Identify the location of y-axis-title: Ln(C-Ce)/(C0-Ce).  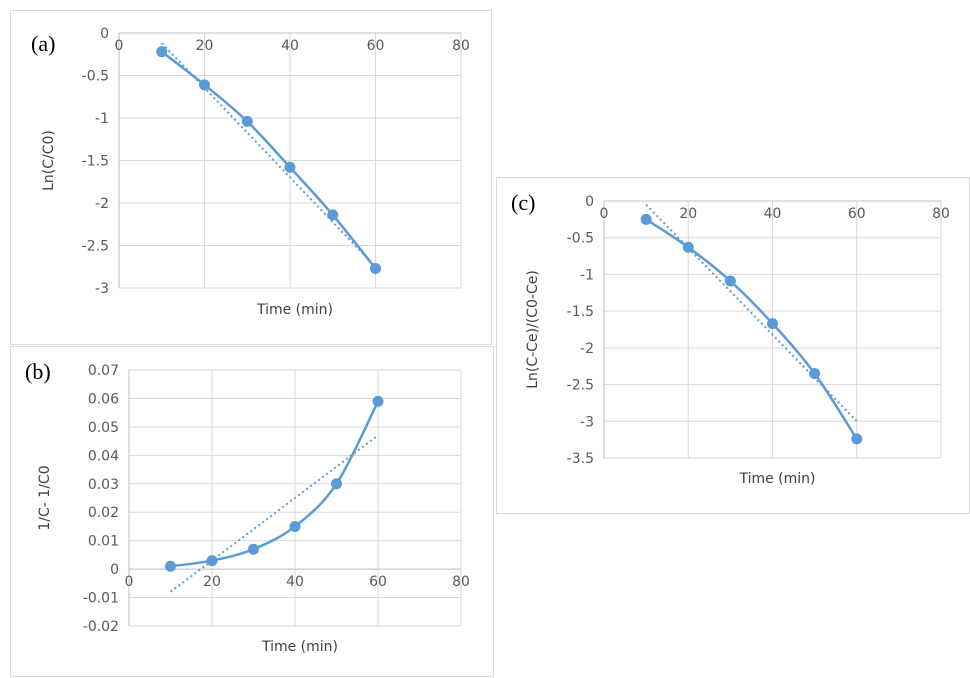
(533, 329).